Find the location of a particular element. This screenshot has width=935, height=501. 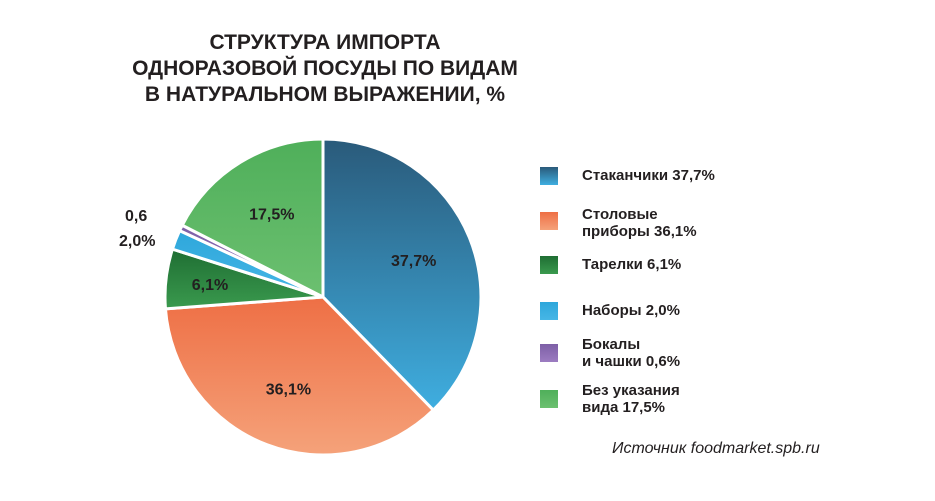

pie-slice-unspecified is located at coordinates (252, 218).